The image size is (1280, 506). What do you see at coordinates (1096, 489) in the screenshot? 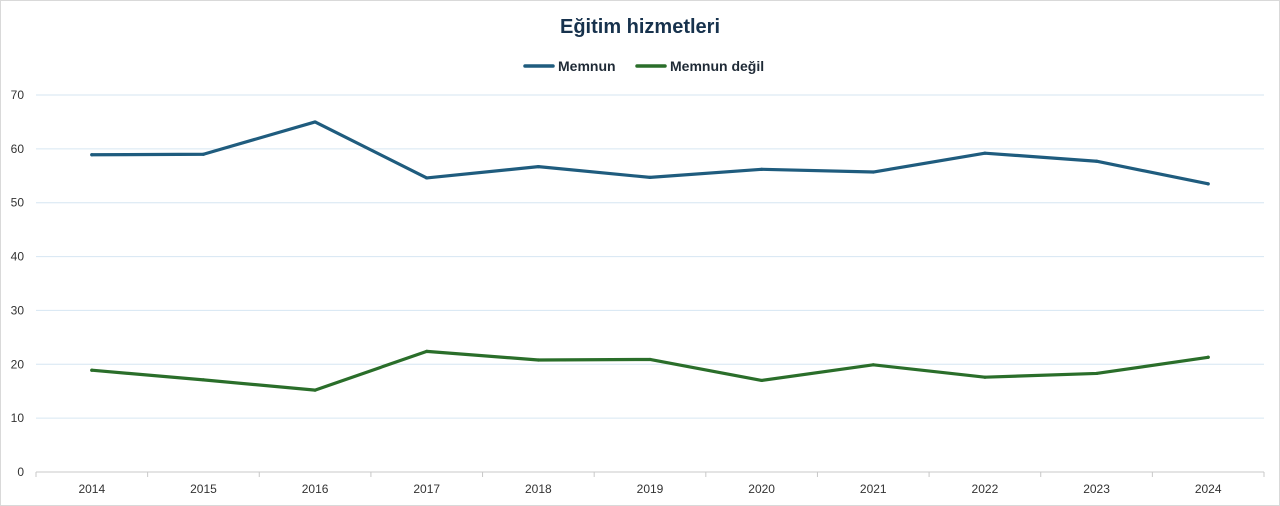
I see `x-tick-label: 2023` at bounding box center [1096, 489].